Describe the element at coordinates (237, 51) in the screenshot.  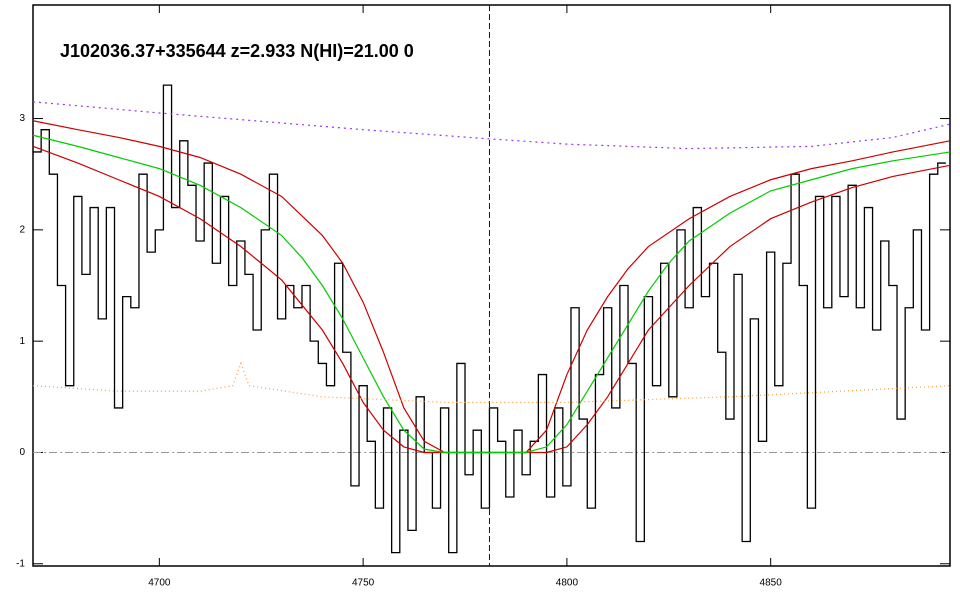
I see `chart-title: J102036.37+335644 z=2.933 N(HI)=21.00 0` at that location.